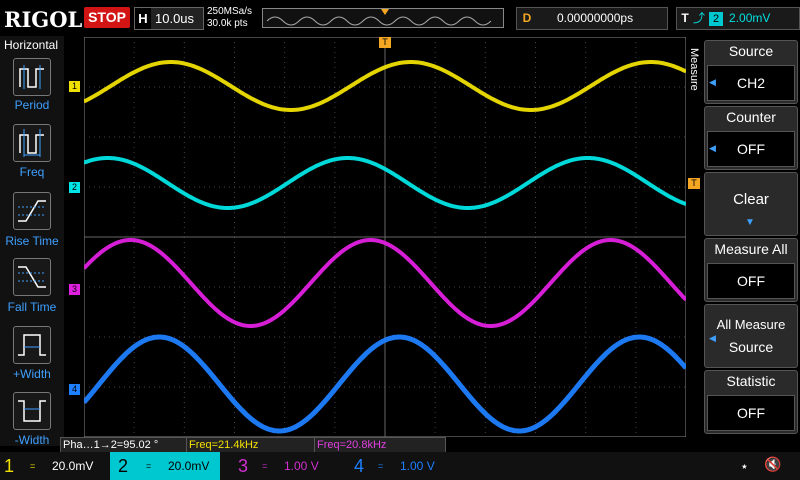 The image size is (800, 480). I want to click on frequency-icon, so click(31, 143).